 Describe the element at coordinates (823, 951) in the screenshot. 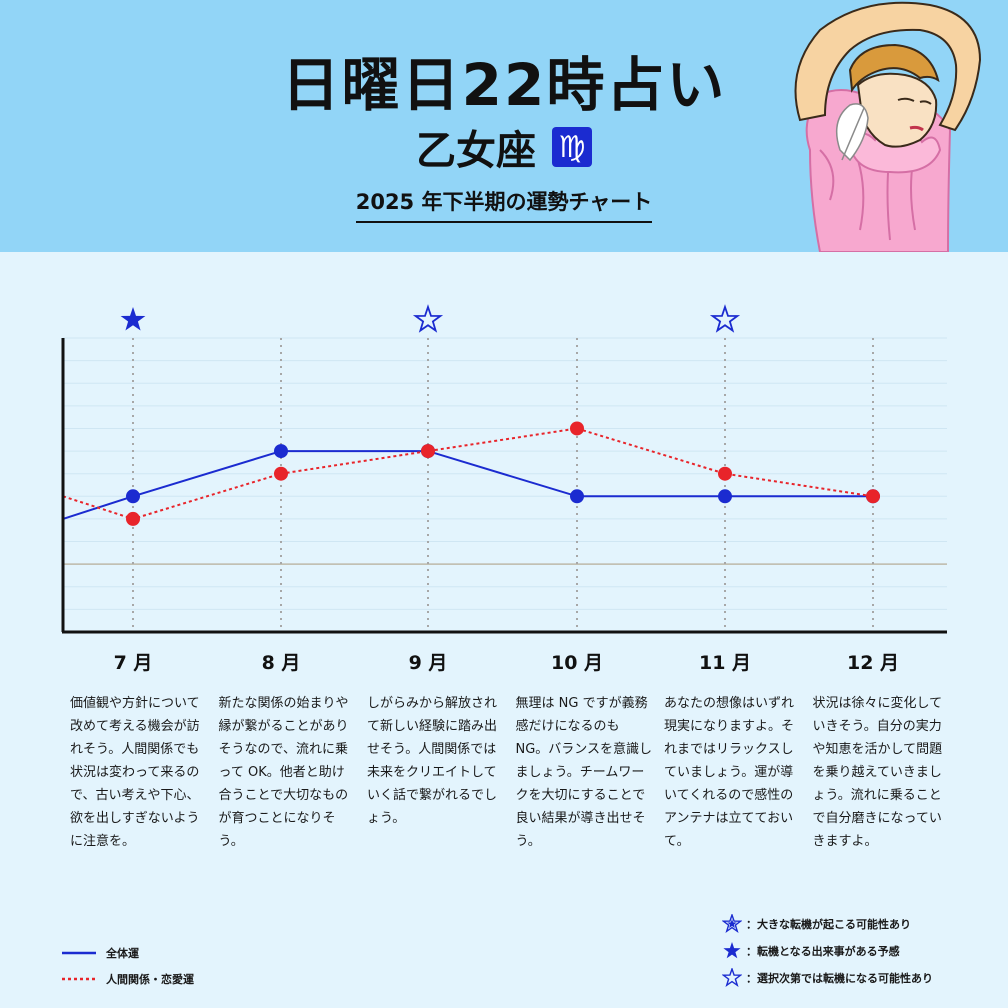

I see `star-legend-event-label: ：転機となる出来事がある予感` at that location.